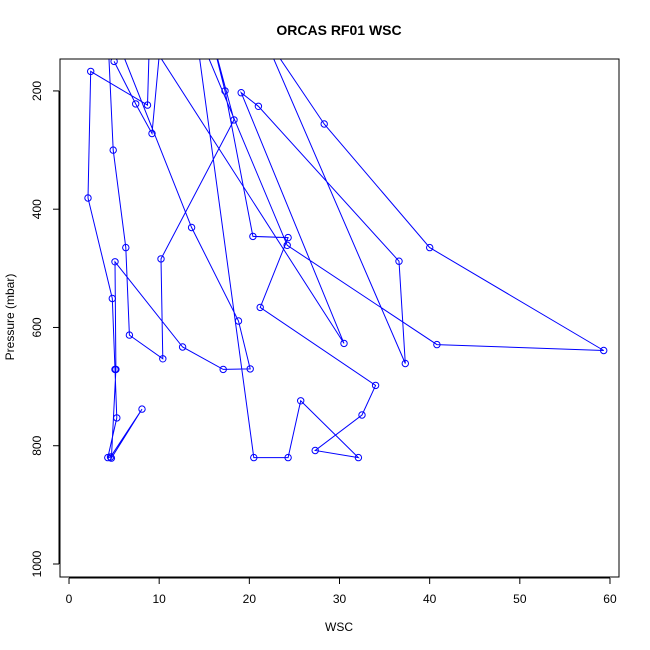 This screenshot has height=650, width=650. I want to click on y-tick-label: 800, so click(37, 445).